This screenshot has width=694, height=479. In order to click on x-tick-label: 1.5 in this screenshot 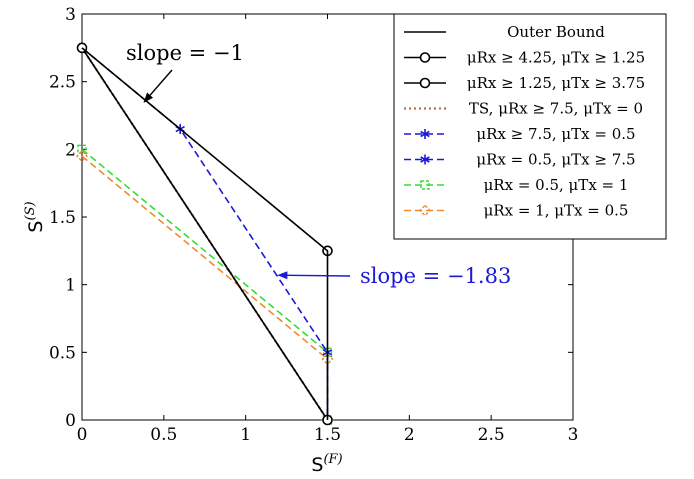, I will do `click(327, 435)`.